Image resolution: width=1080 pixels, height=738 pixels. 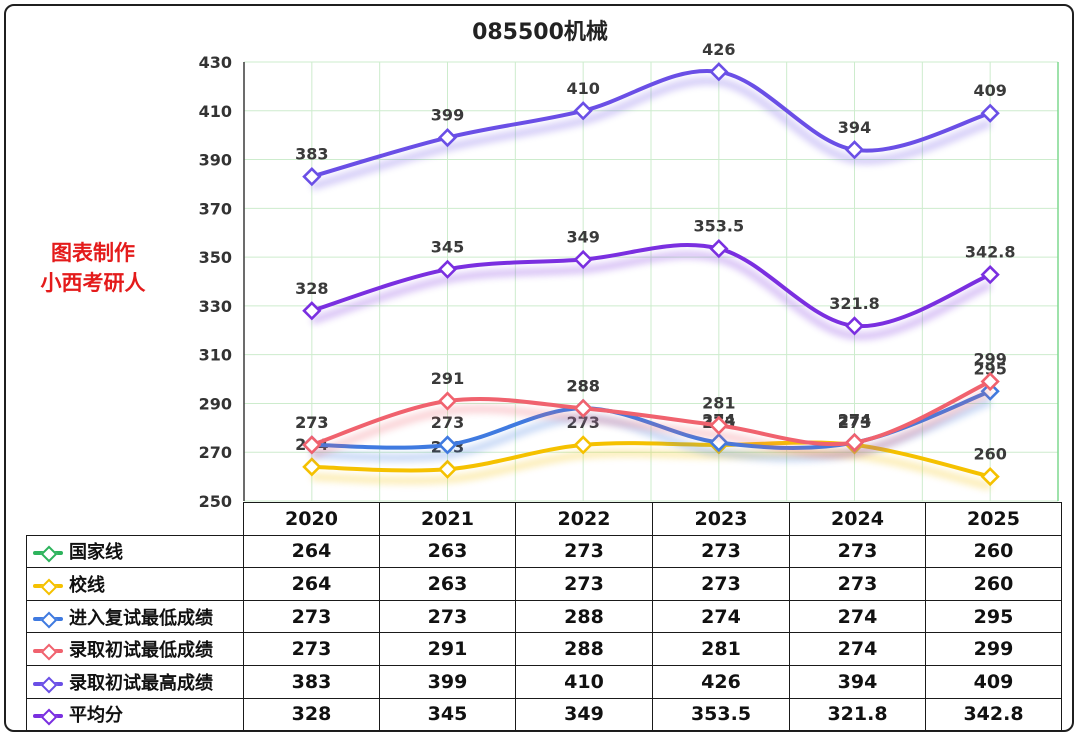 I want to click on y-tick-label: 270, so click(x=215, y=452).